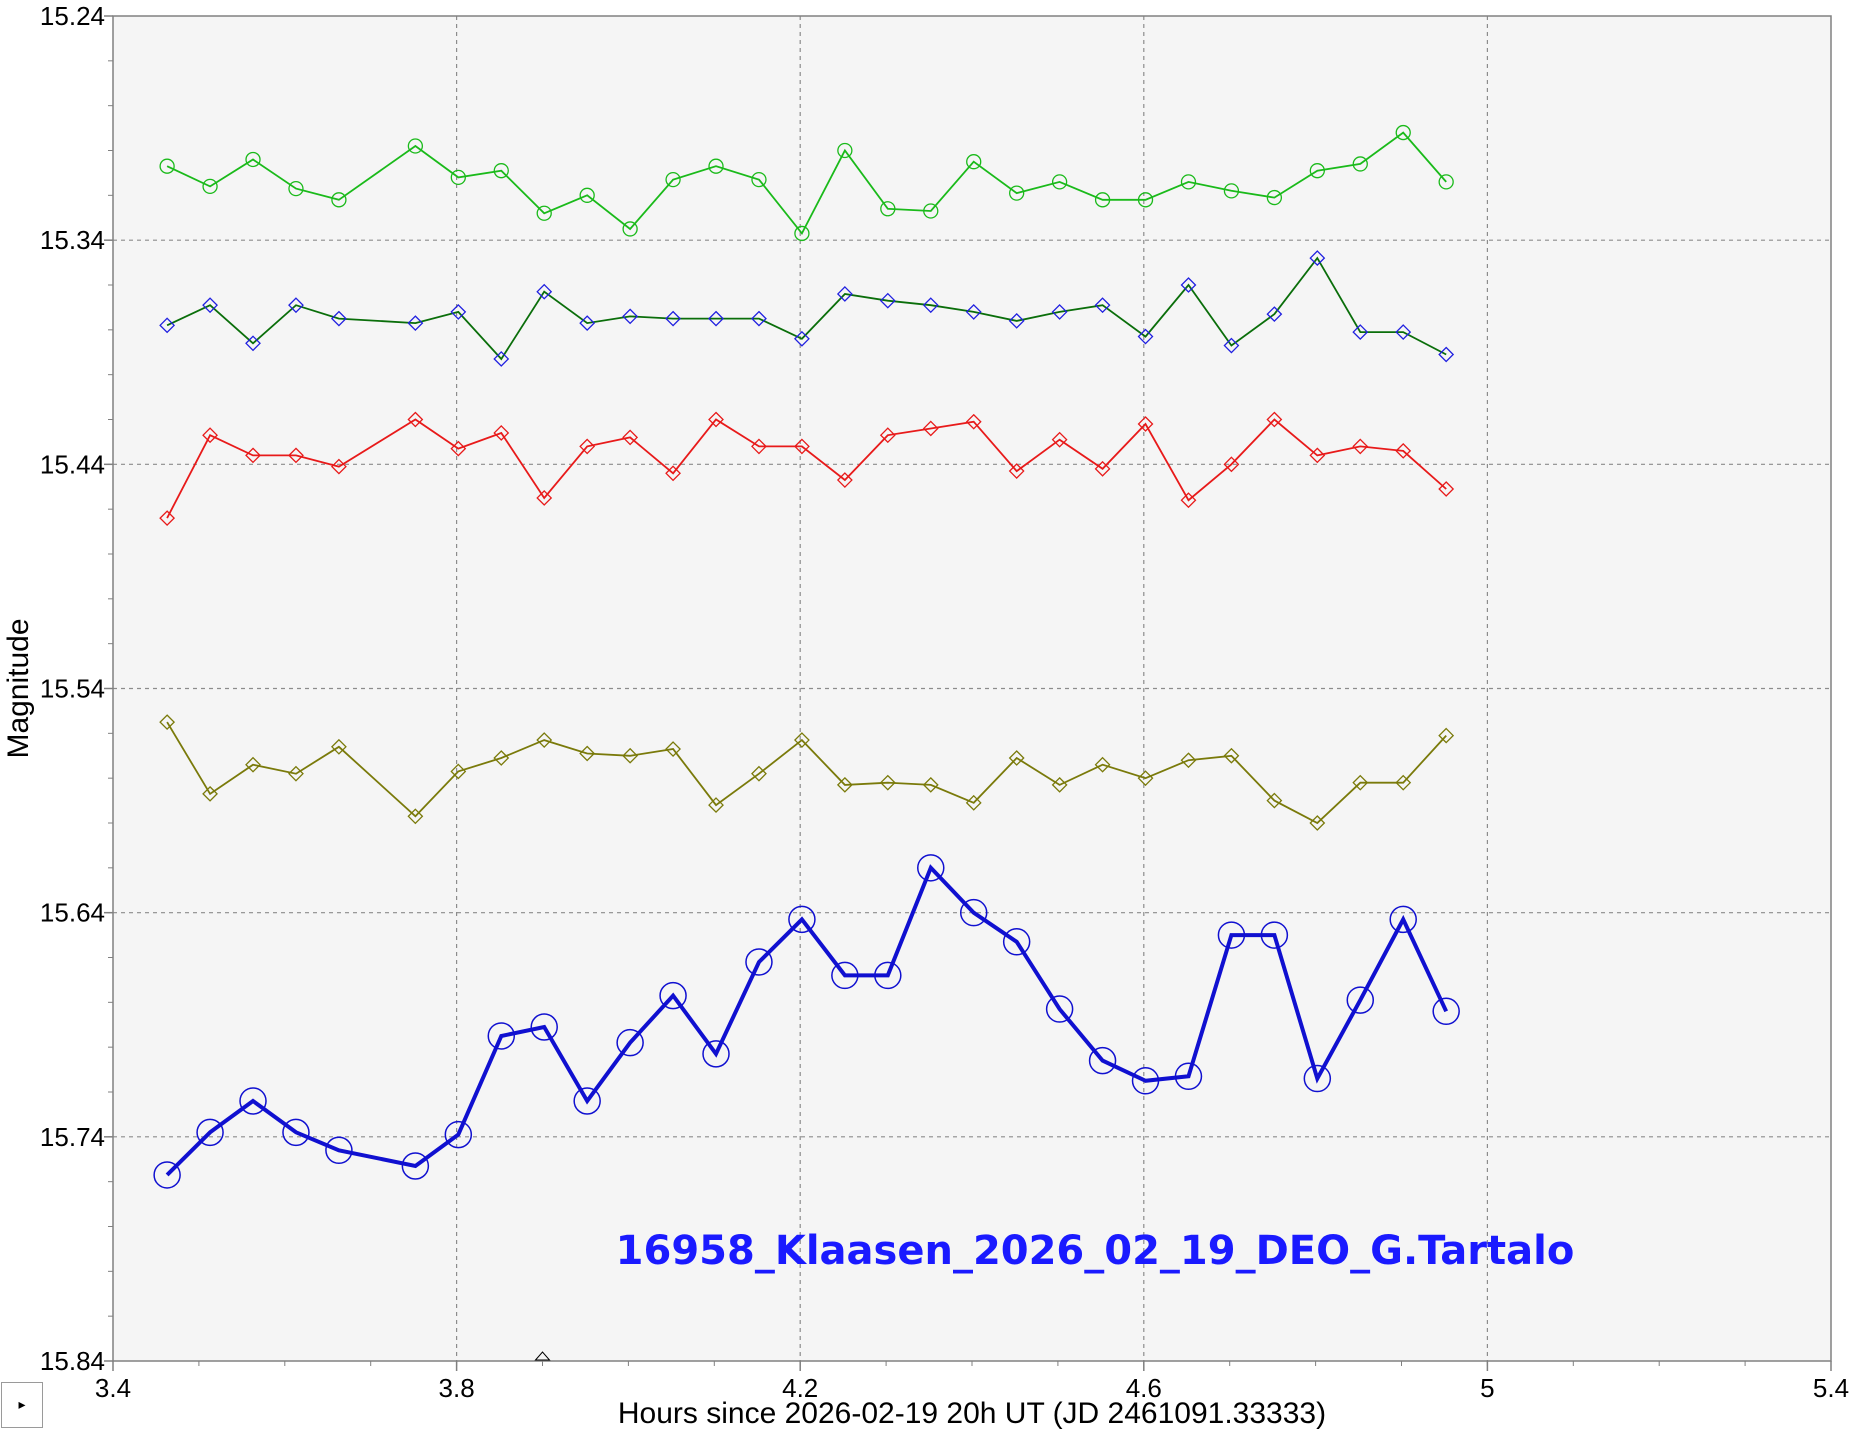 The height and width of the screenshot is (1430, 1850). I want to click on x-tick-label: 3.4, so click(113, 1388).